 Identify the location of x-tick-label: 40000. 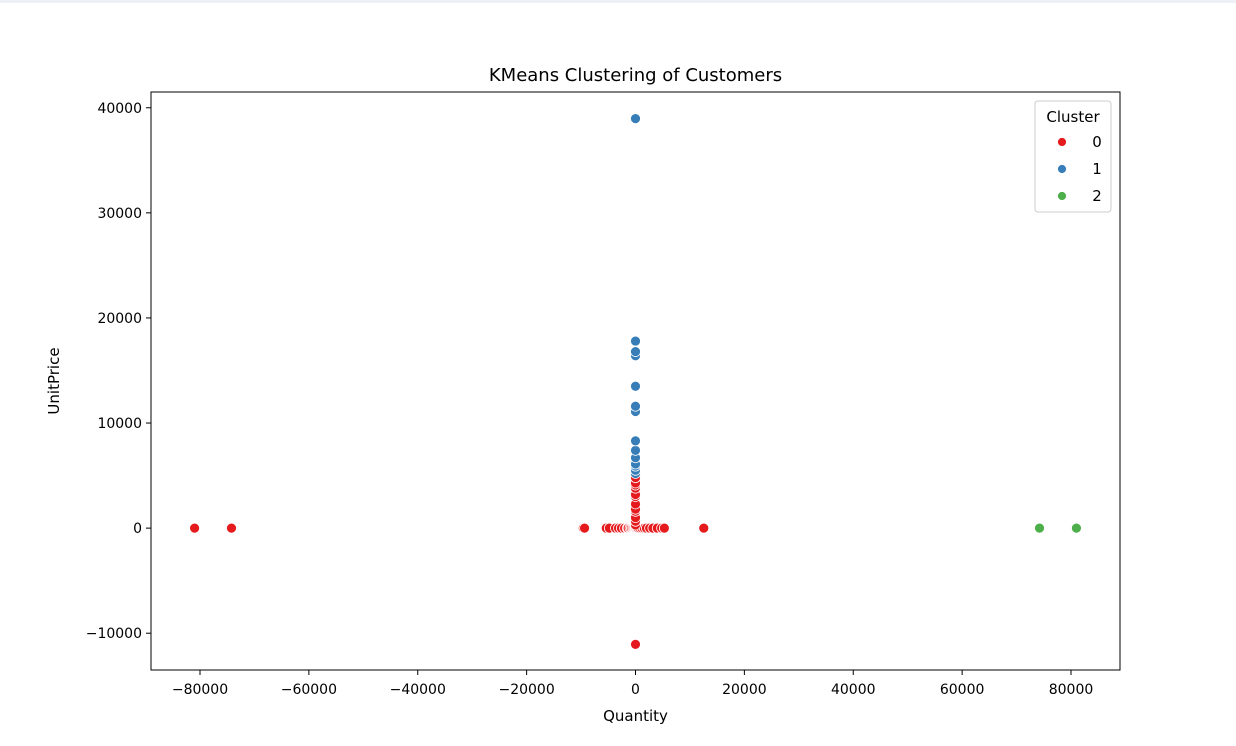
(853, 690).